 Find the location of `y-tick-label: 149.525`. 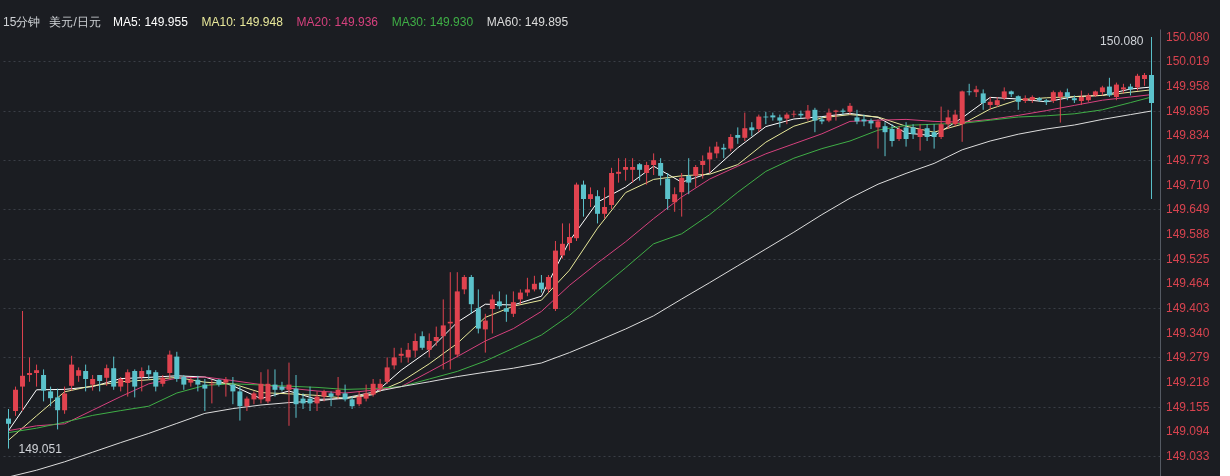

y-tick-label: 149.525 is located at coordinates (1188, 259).